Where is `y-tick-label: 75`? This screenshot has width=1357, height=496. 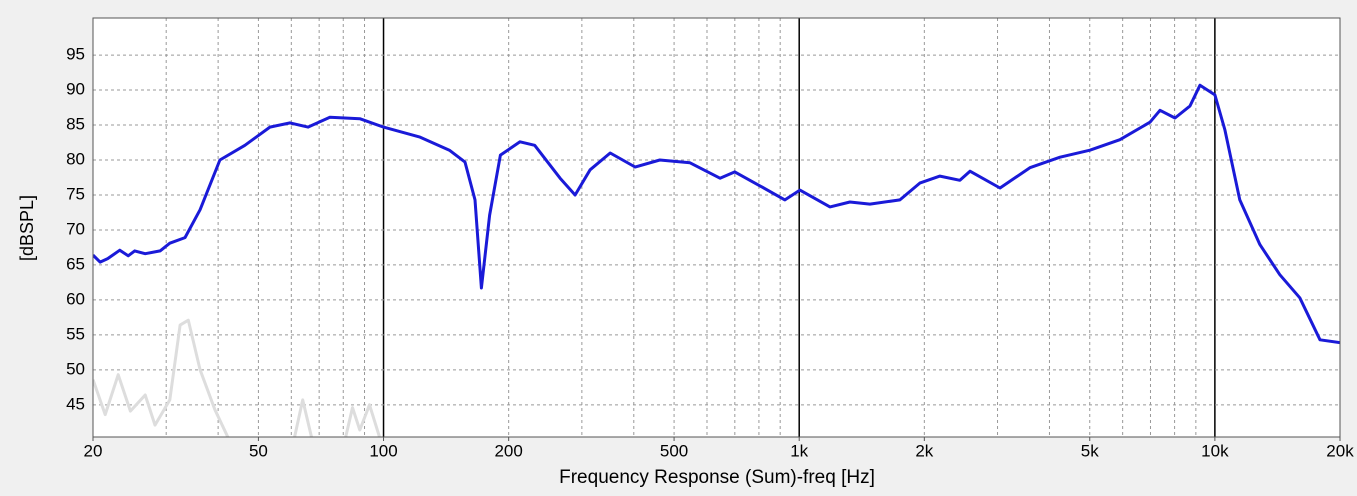 y-tick-label: 75 is located at coordinates (75, 193).